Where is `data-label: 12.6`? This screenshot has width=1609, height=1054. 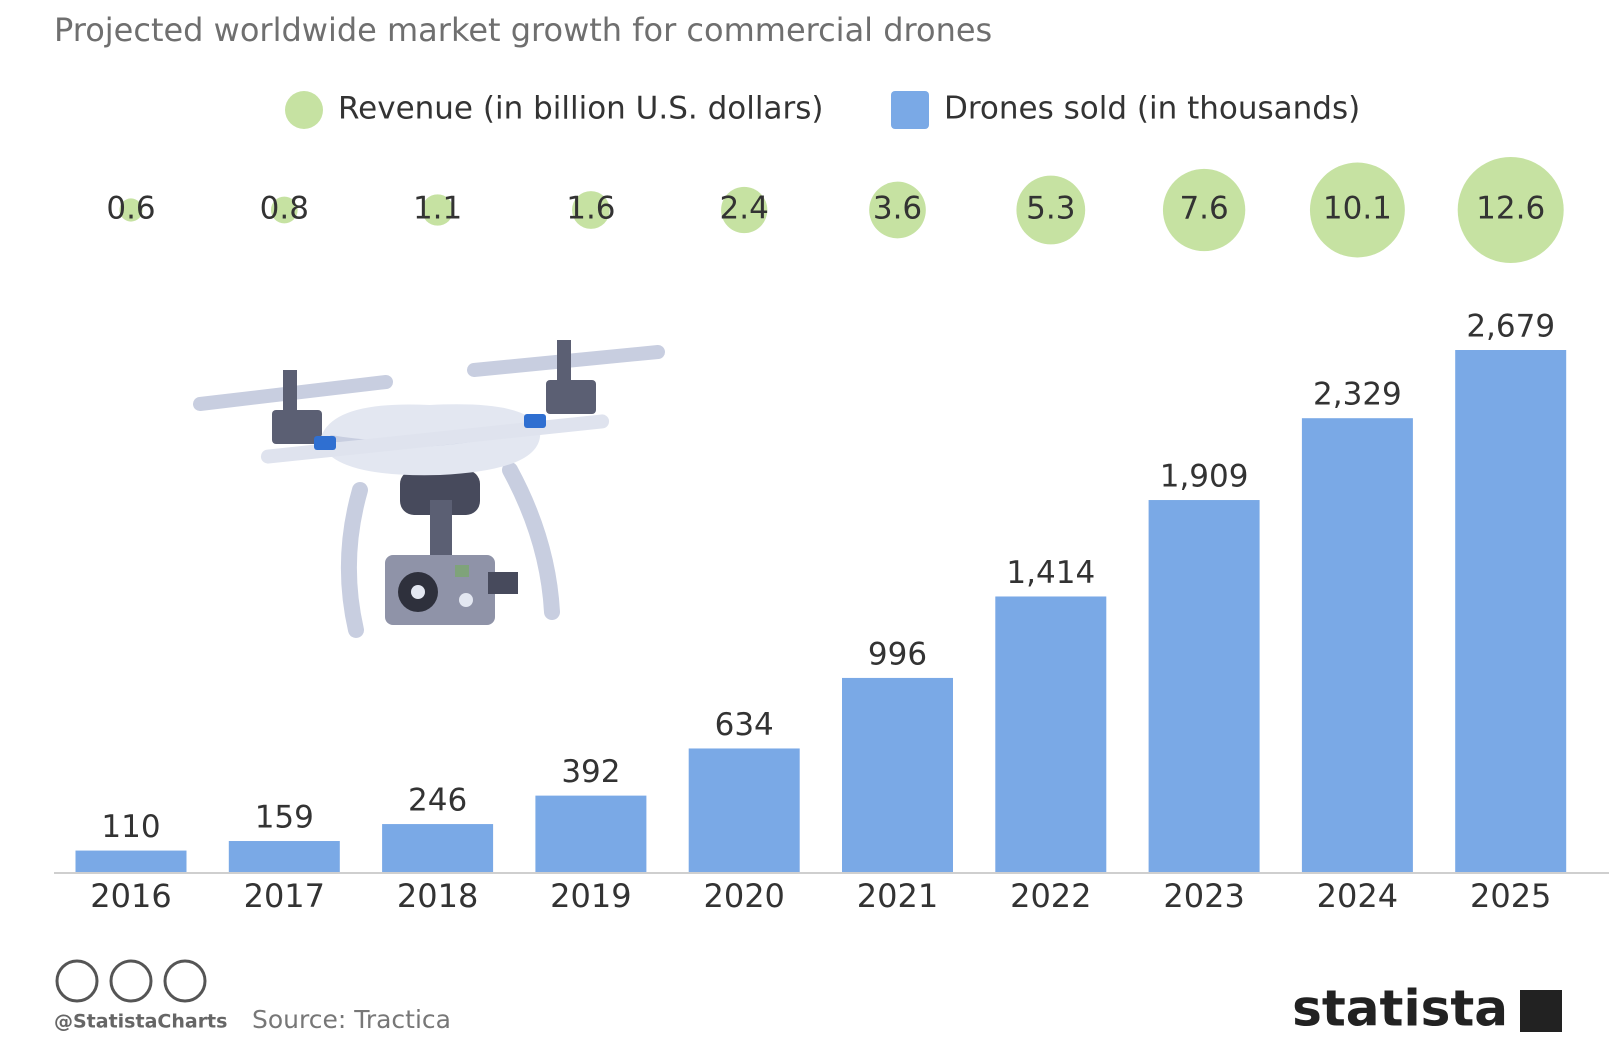
data-label: 12.6 is located at coordinates (1510, 209).